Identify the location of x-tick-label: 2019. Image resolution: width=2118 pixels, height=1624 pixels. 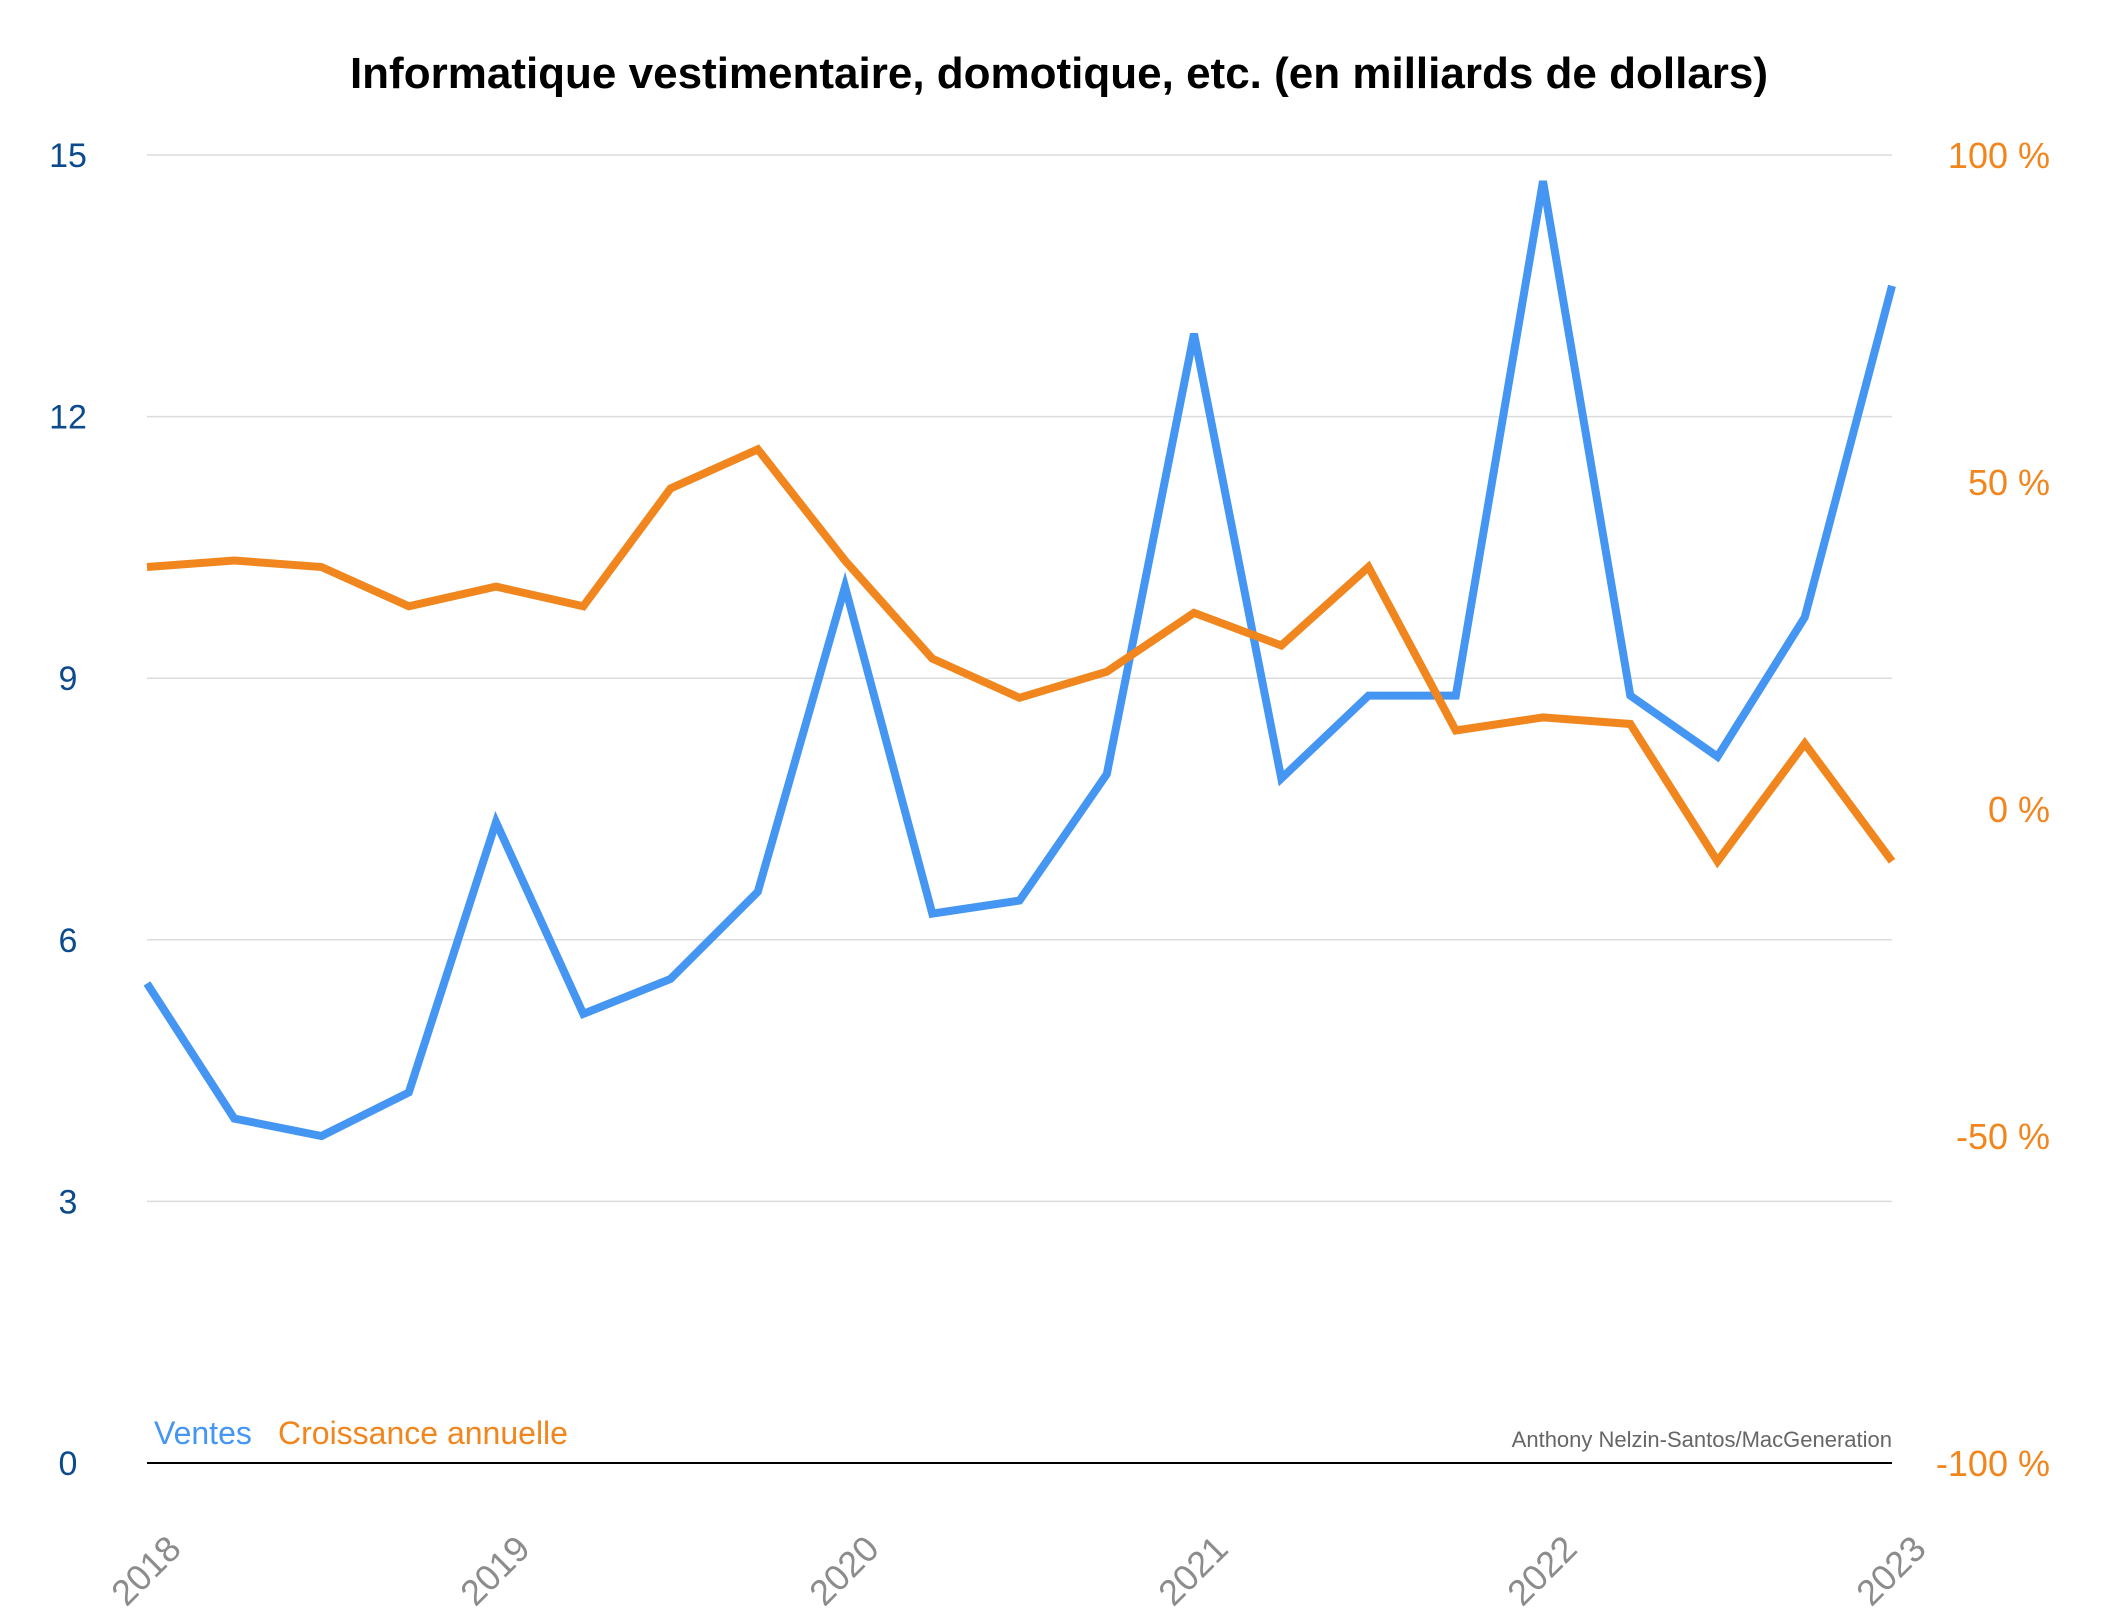
(495, 1571).